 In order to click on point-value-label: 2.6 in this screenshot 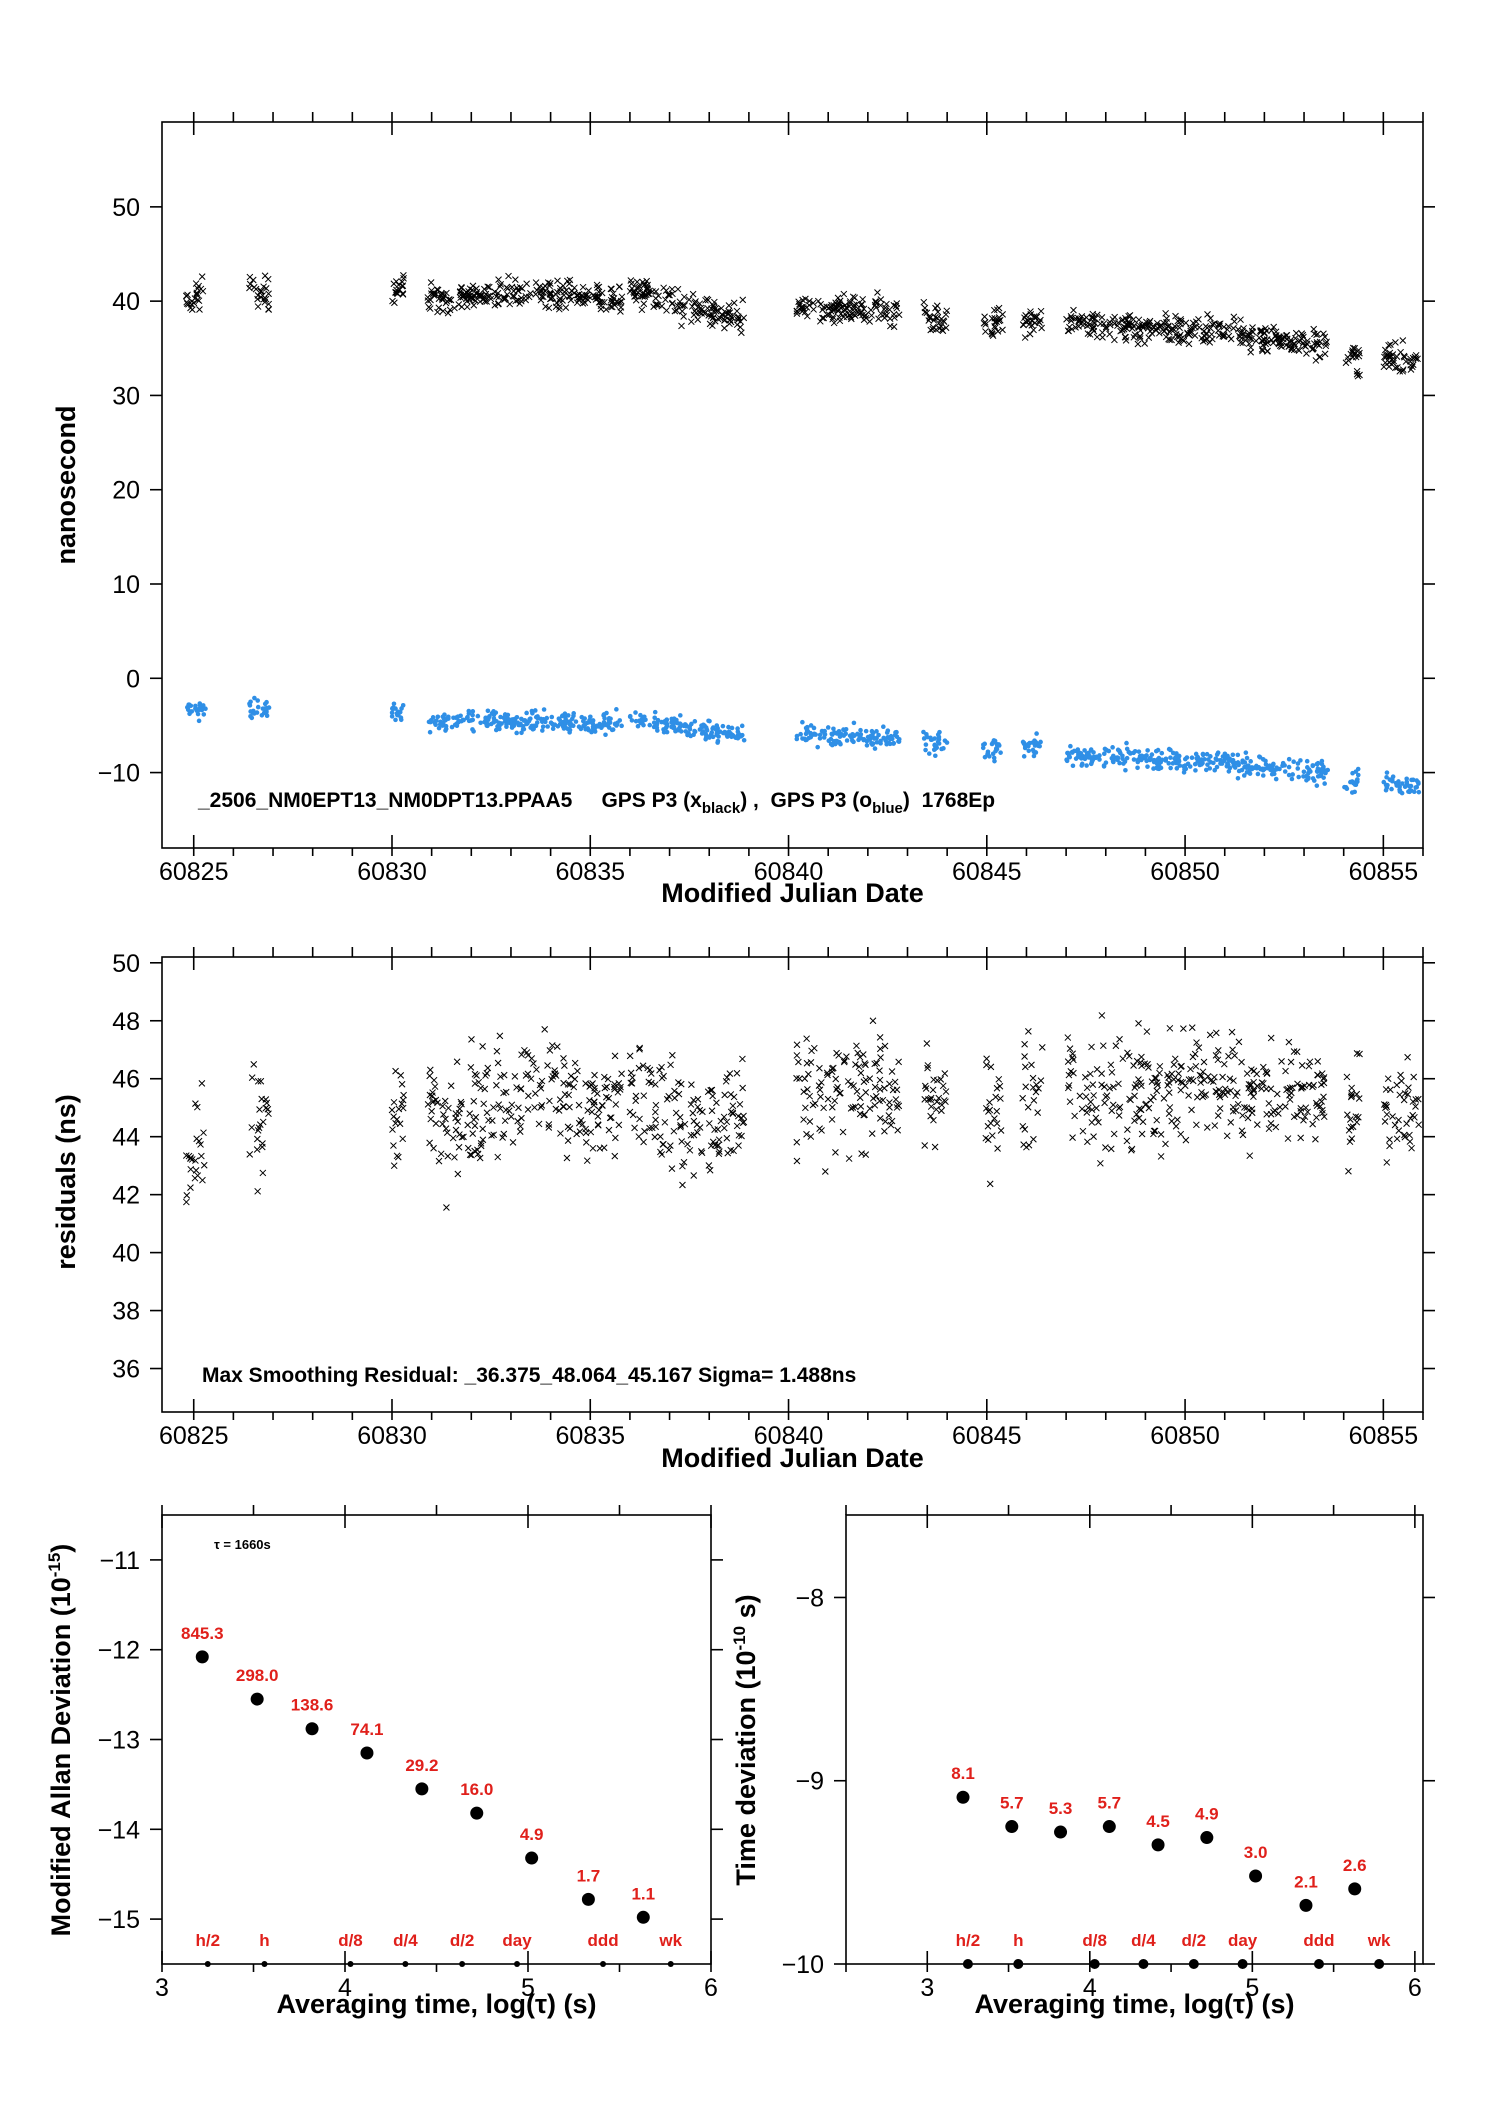, I will do `click(1355, 1865)`.